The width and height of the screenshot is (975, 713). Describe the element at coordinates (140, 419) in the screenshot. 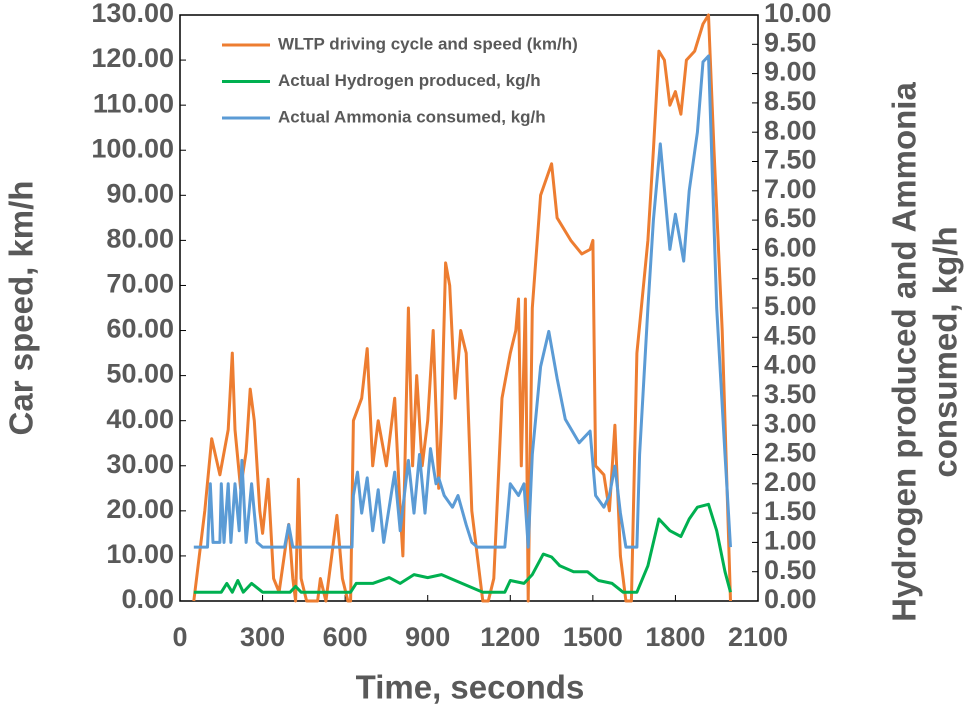

I see `y-tick-label: 40.00` at that location.